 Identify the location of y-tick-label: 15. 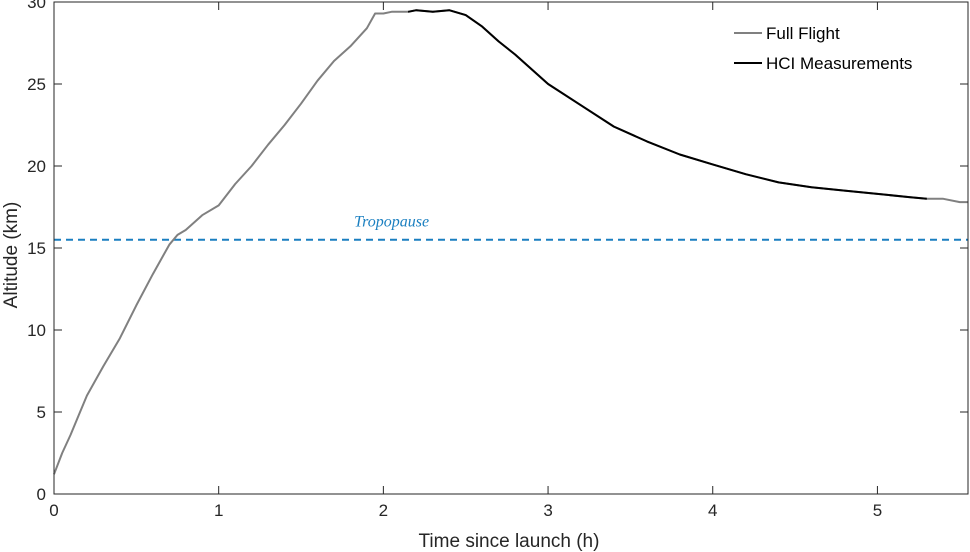
(36, 248).